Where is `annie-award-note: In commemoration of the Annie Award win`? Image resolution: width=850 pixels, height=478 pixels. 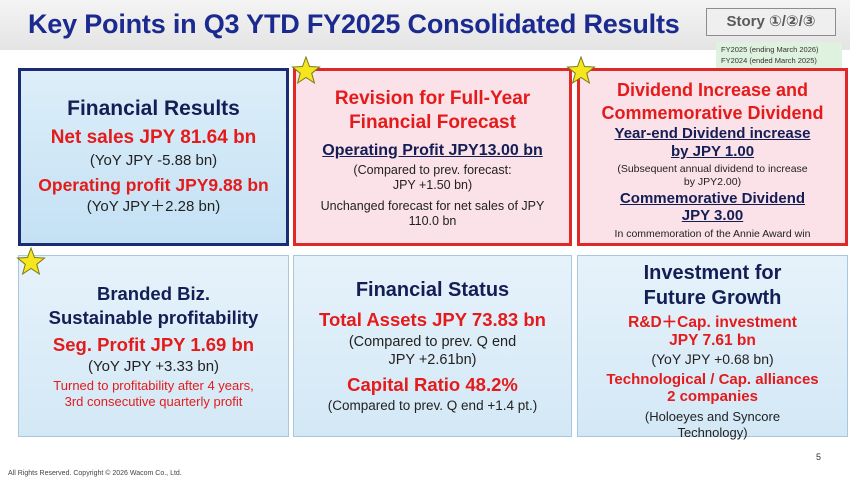
annie-award-note: In commemoration of the Annie Award win is located at coordinates (712, 233).